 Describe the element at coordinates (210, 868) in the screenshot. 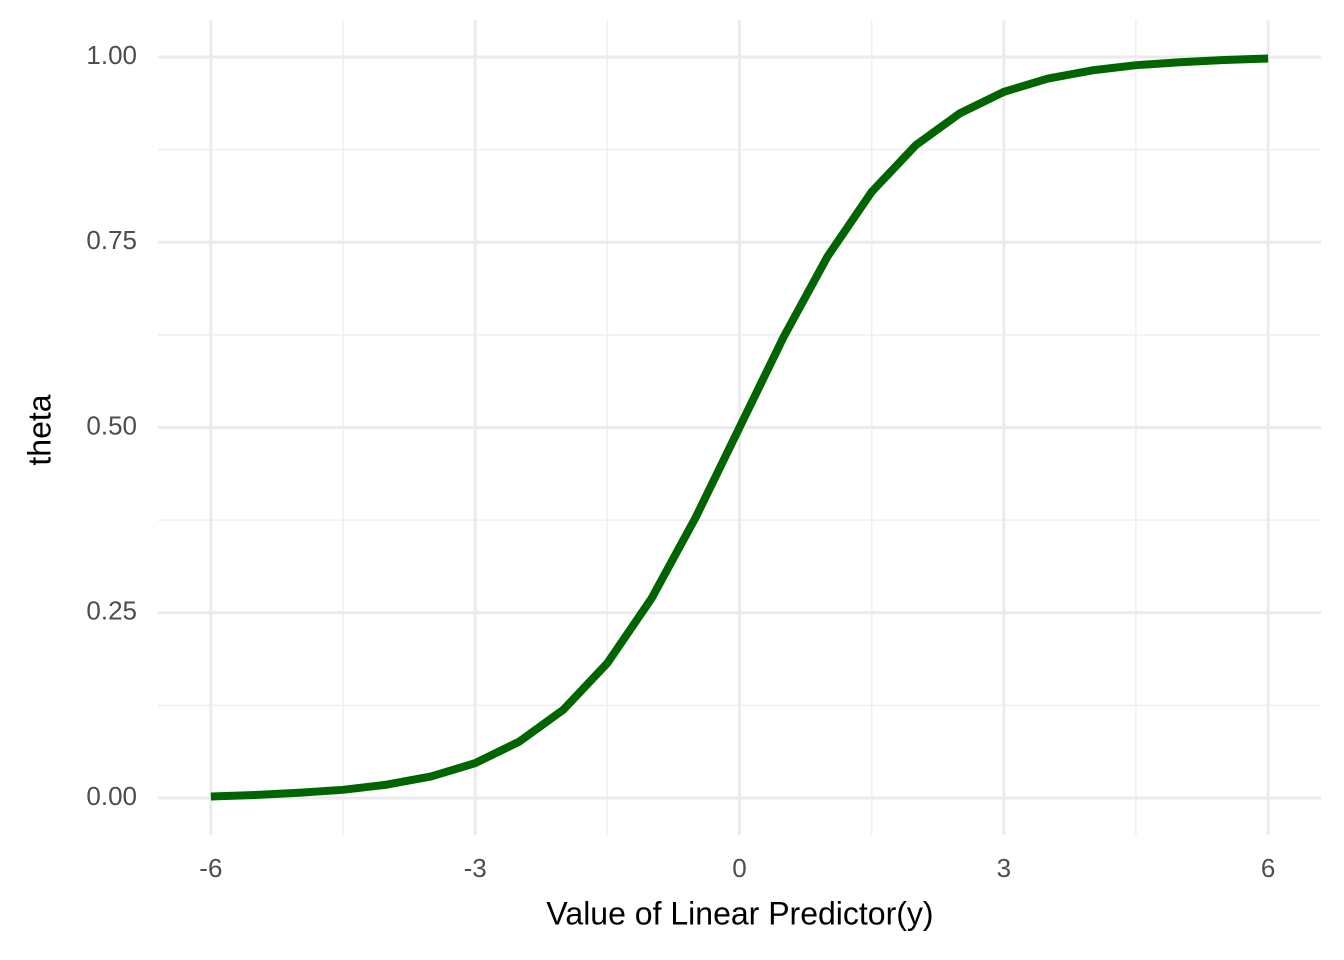

I see `x-tick-label: -6` at that location.